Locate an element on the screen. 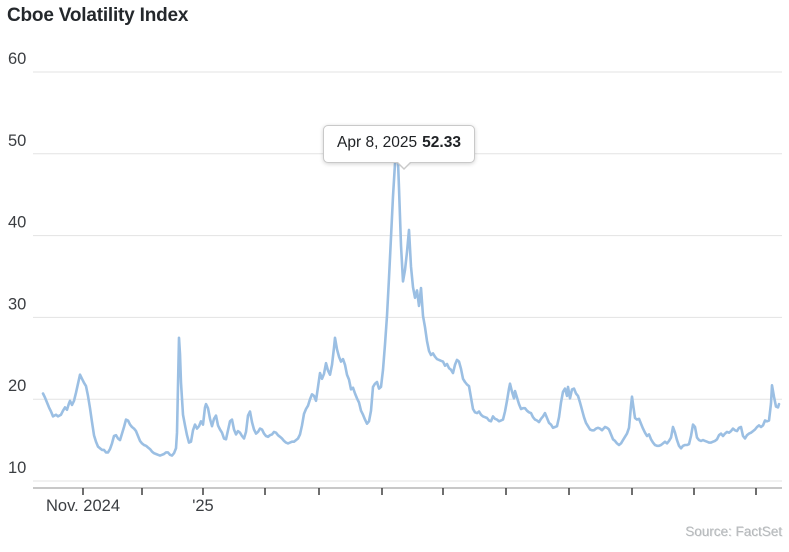 The width and height of the screenshot is (789, 552). y-axis-tick-label: 60 is located at coordinates (17, 59).